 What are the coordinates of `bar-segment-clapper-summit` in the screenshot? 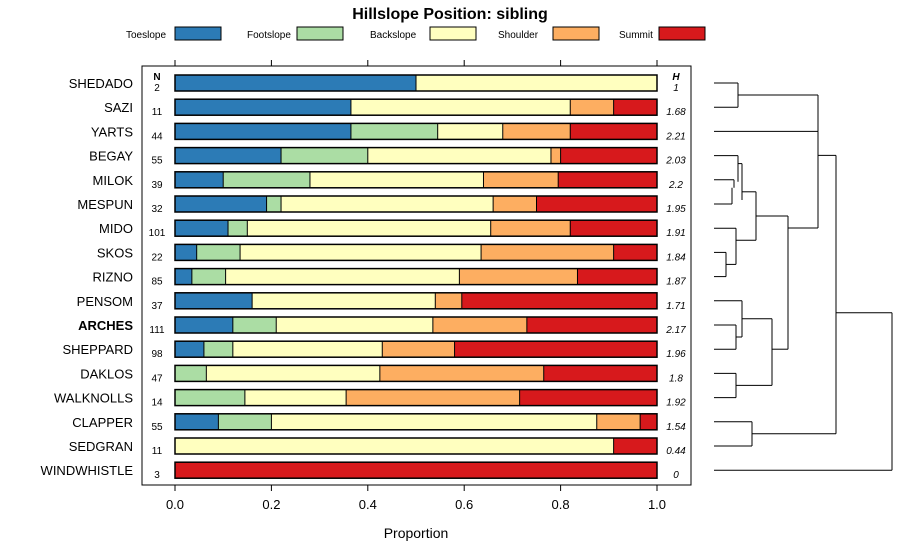 It's located at (648, 421).